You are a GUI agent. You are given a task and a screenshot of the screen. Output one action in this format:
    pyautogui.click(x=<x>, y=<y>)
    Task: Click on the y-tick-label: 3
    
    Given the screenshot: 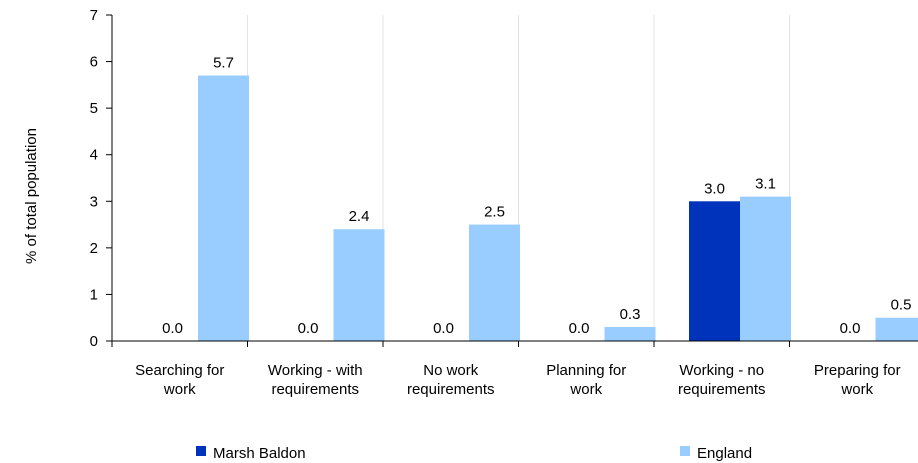 What is the action you would take?
    pyautogui.click(x=94, y=201)
    